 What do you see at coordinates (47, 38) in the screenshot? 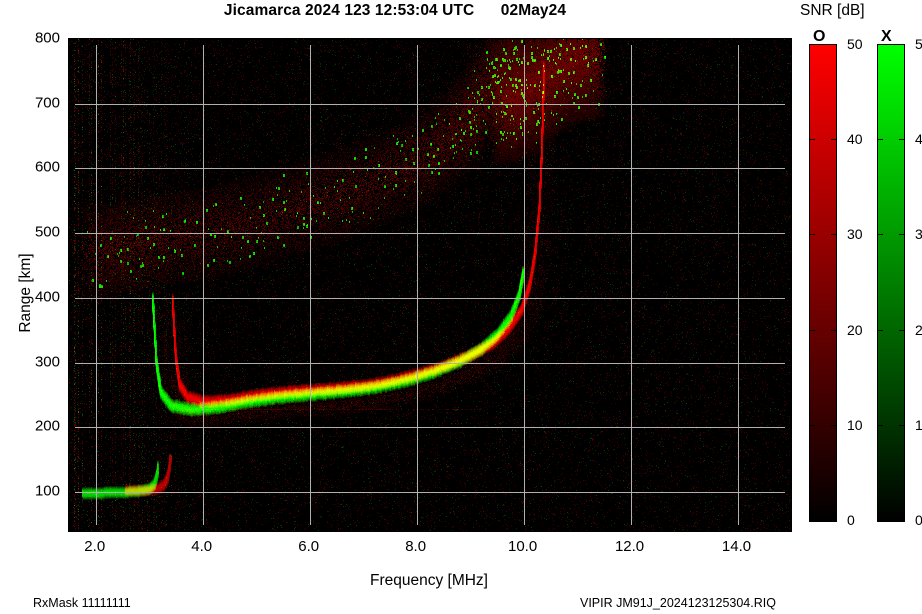
I see `y-axis-tick-label: 800` at bounding box center [47, 38].